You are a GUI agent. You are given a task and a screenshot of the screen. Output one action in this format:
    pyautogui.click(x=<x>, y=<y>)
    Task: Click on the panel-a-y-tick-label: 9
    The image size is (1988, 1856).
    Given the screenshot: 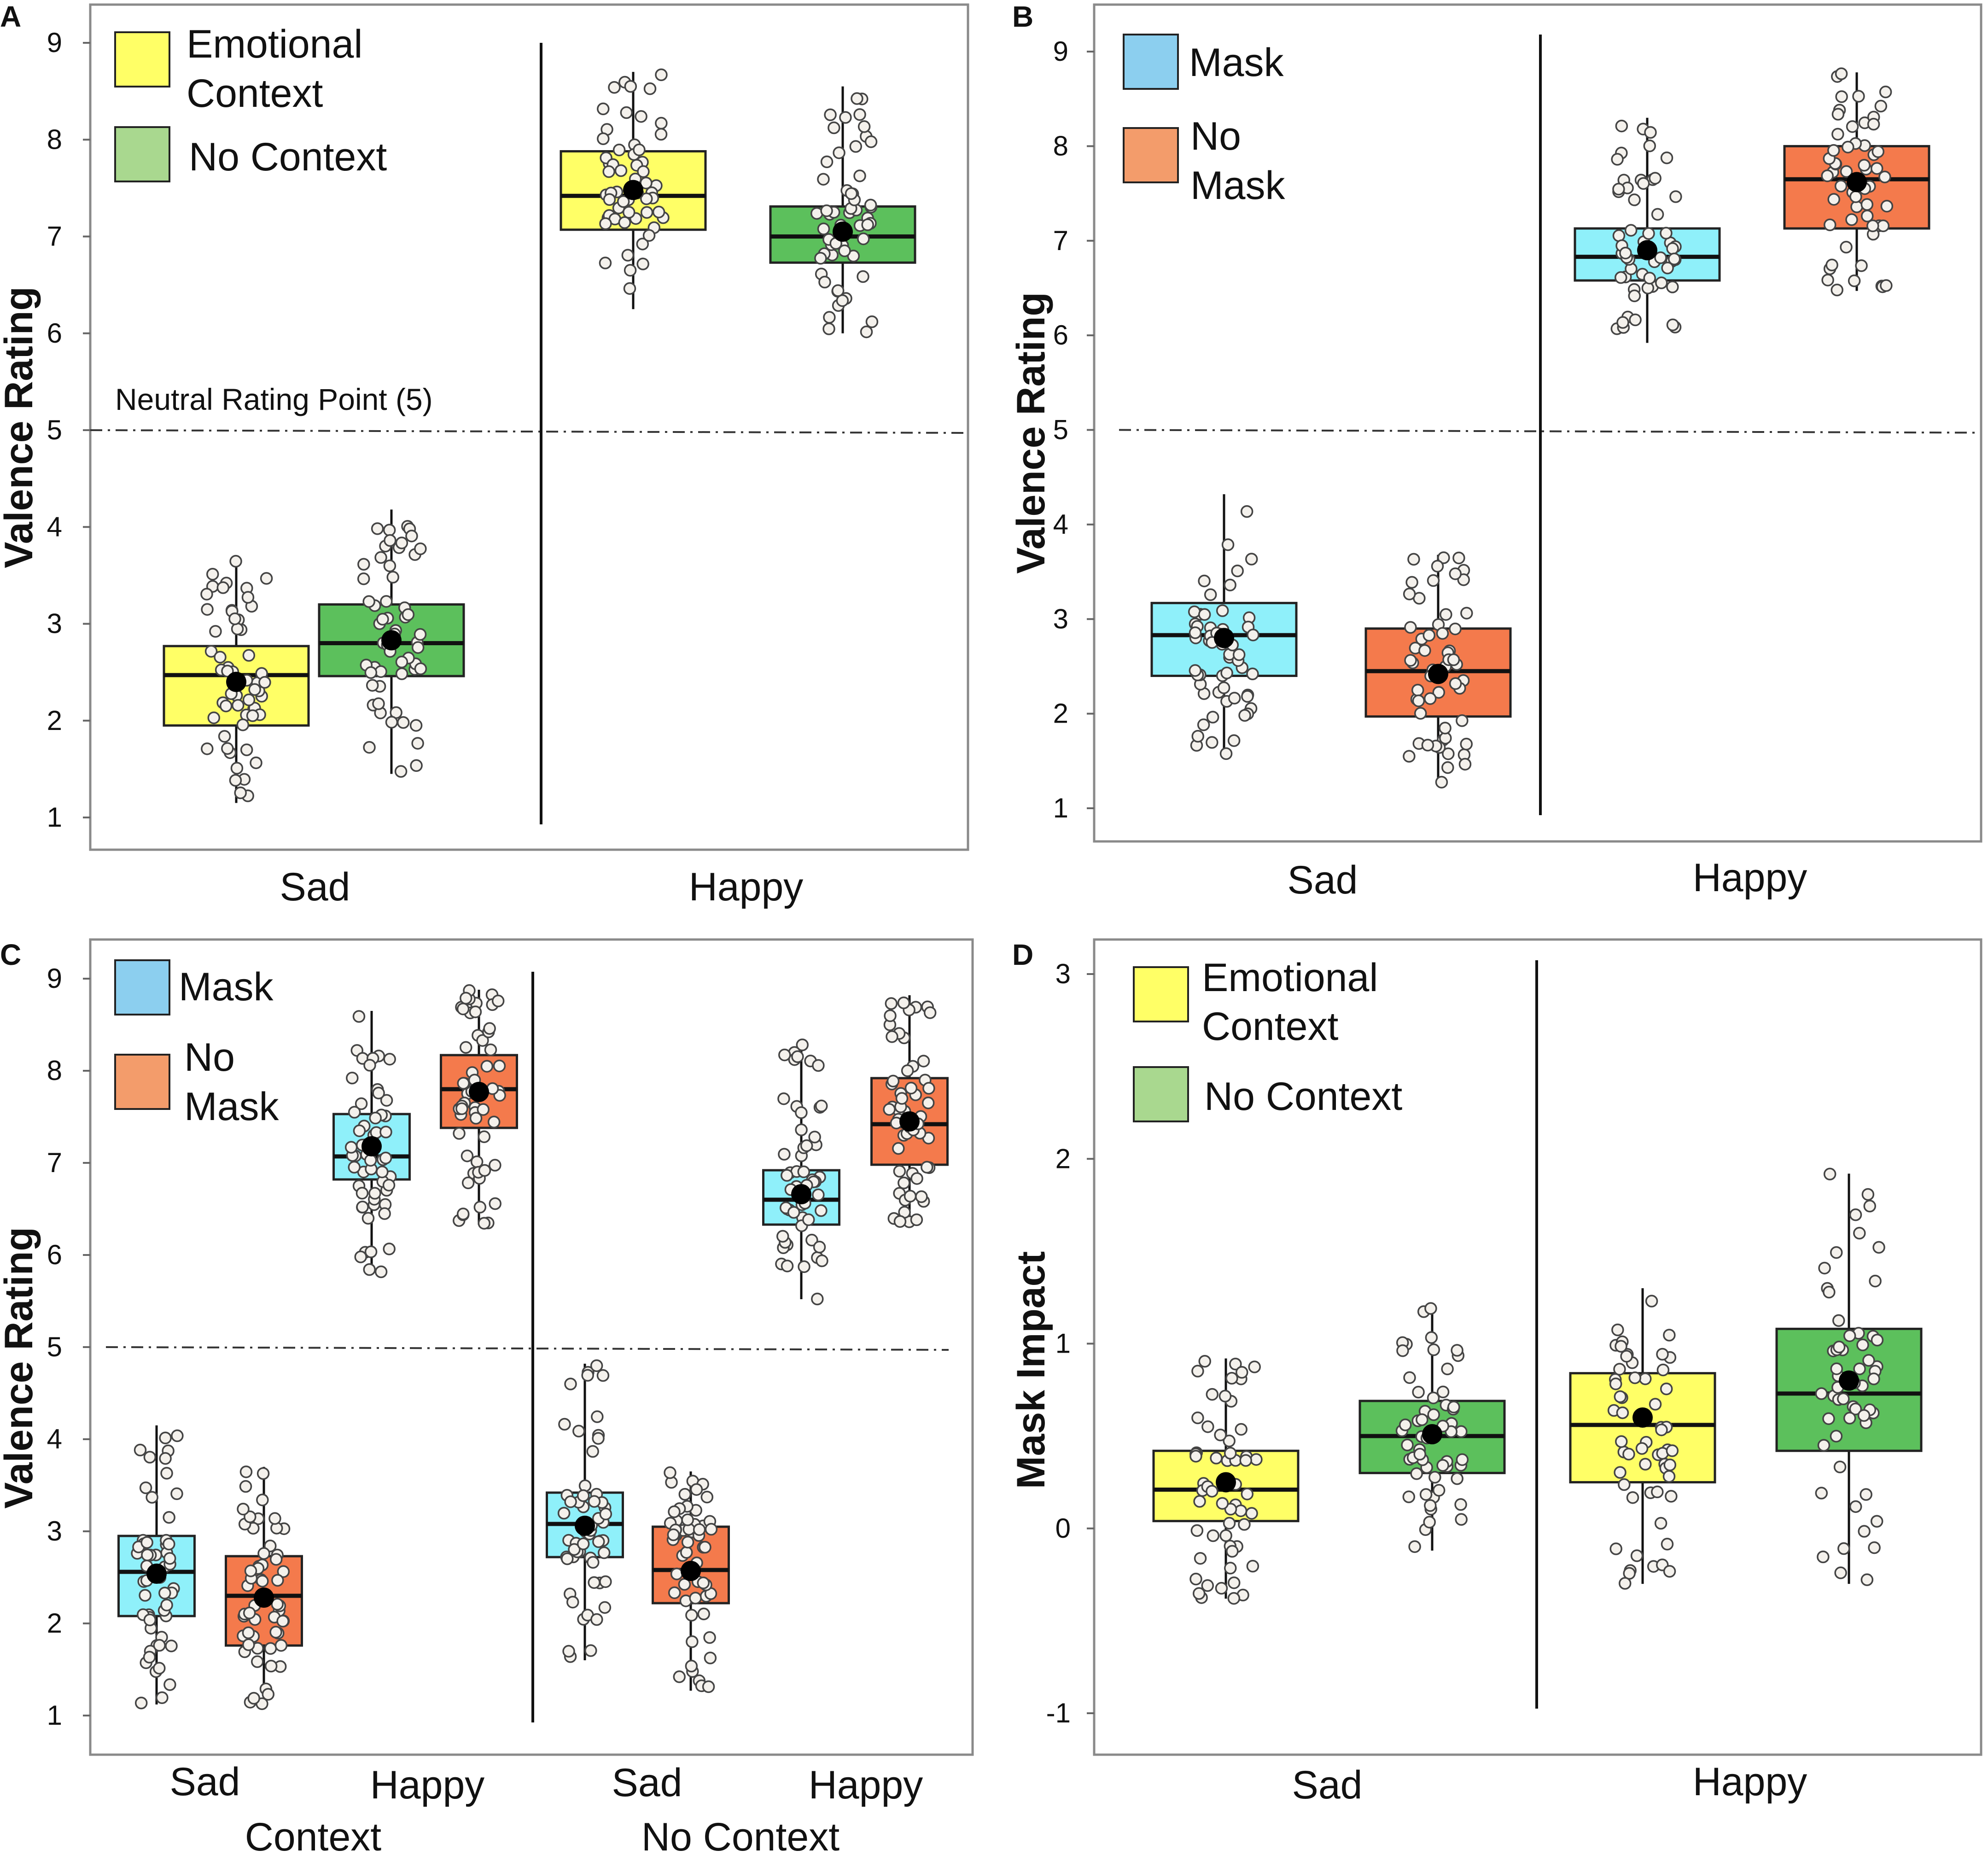 What is the action you would take?
    pyautogui.click(x=55, y=42)
    